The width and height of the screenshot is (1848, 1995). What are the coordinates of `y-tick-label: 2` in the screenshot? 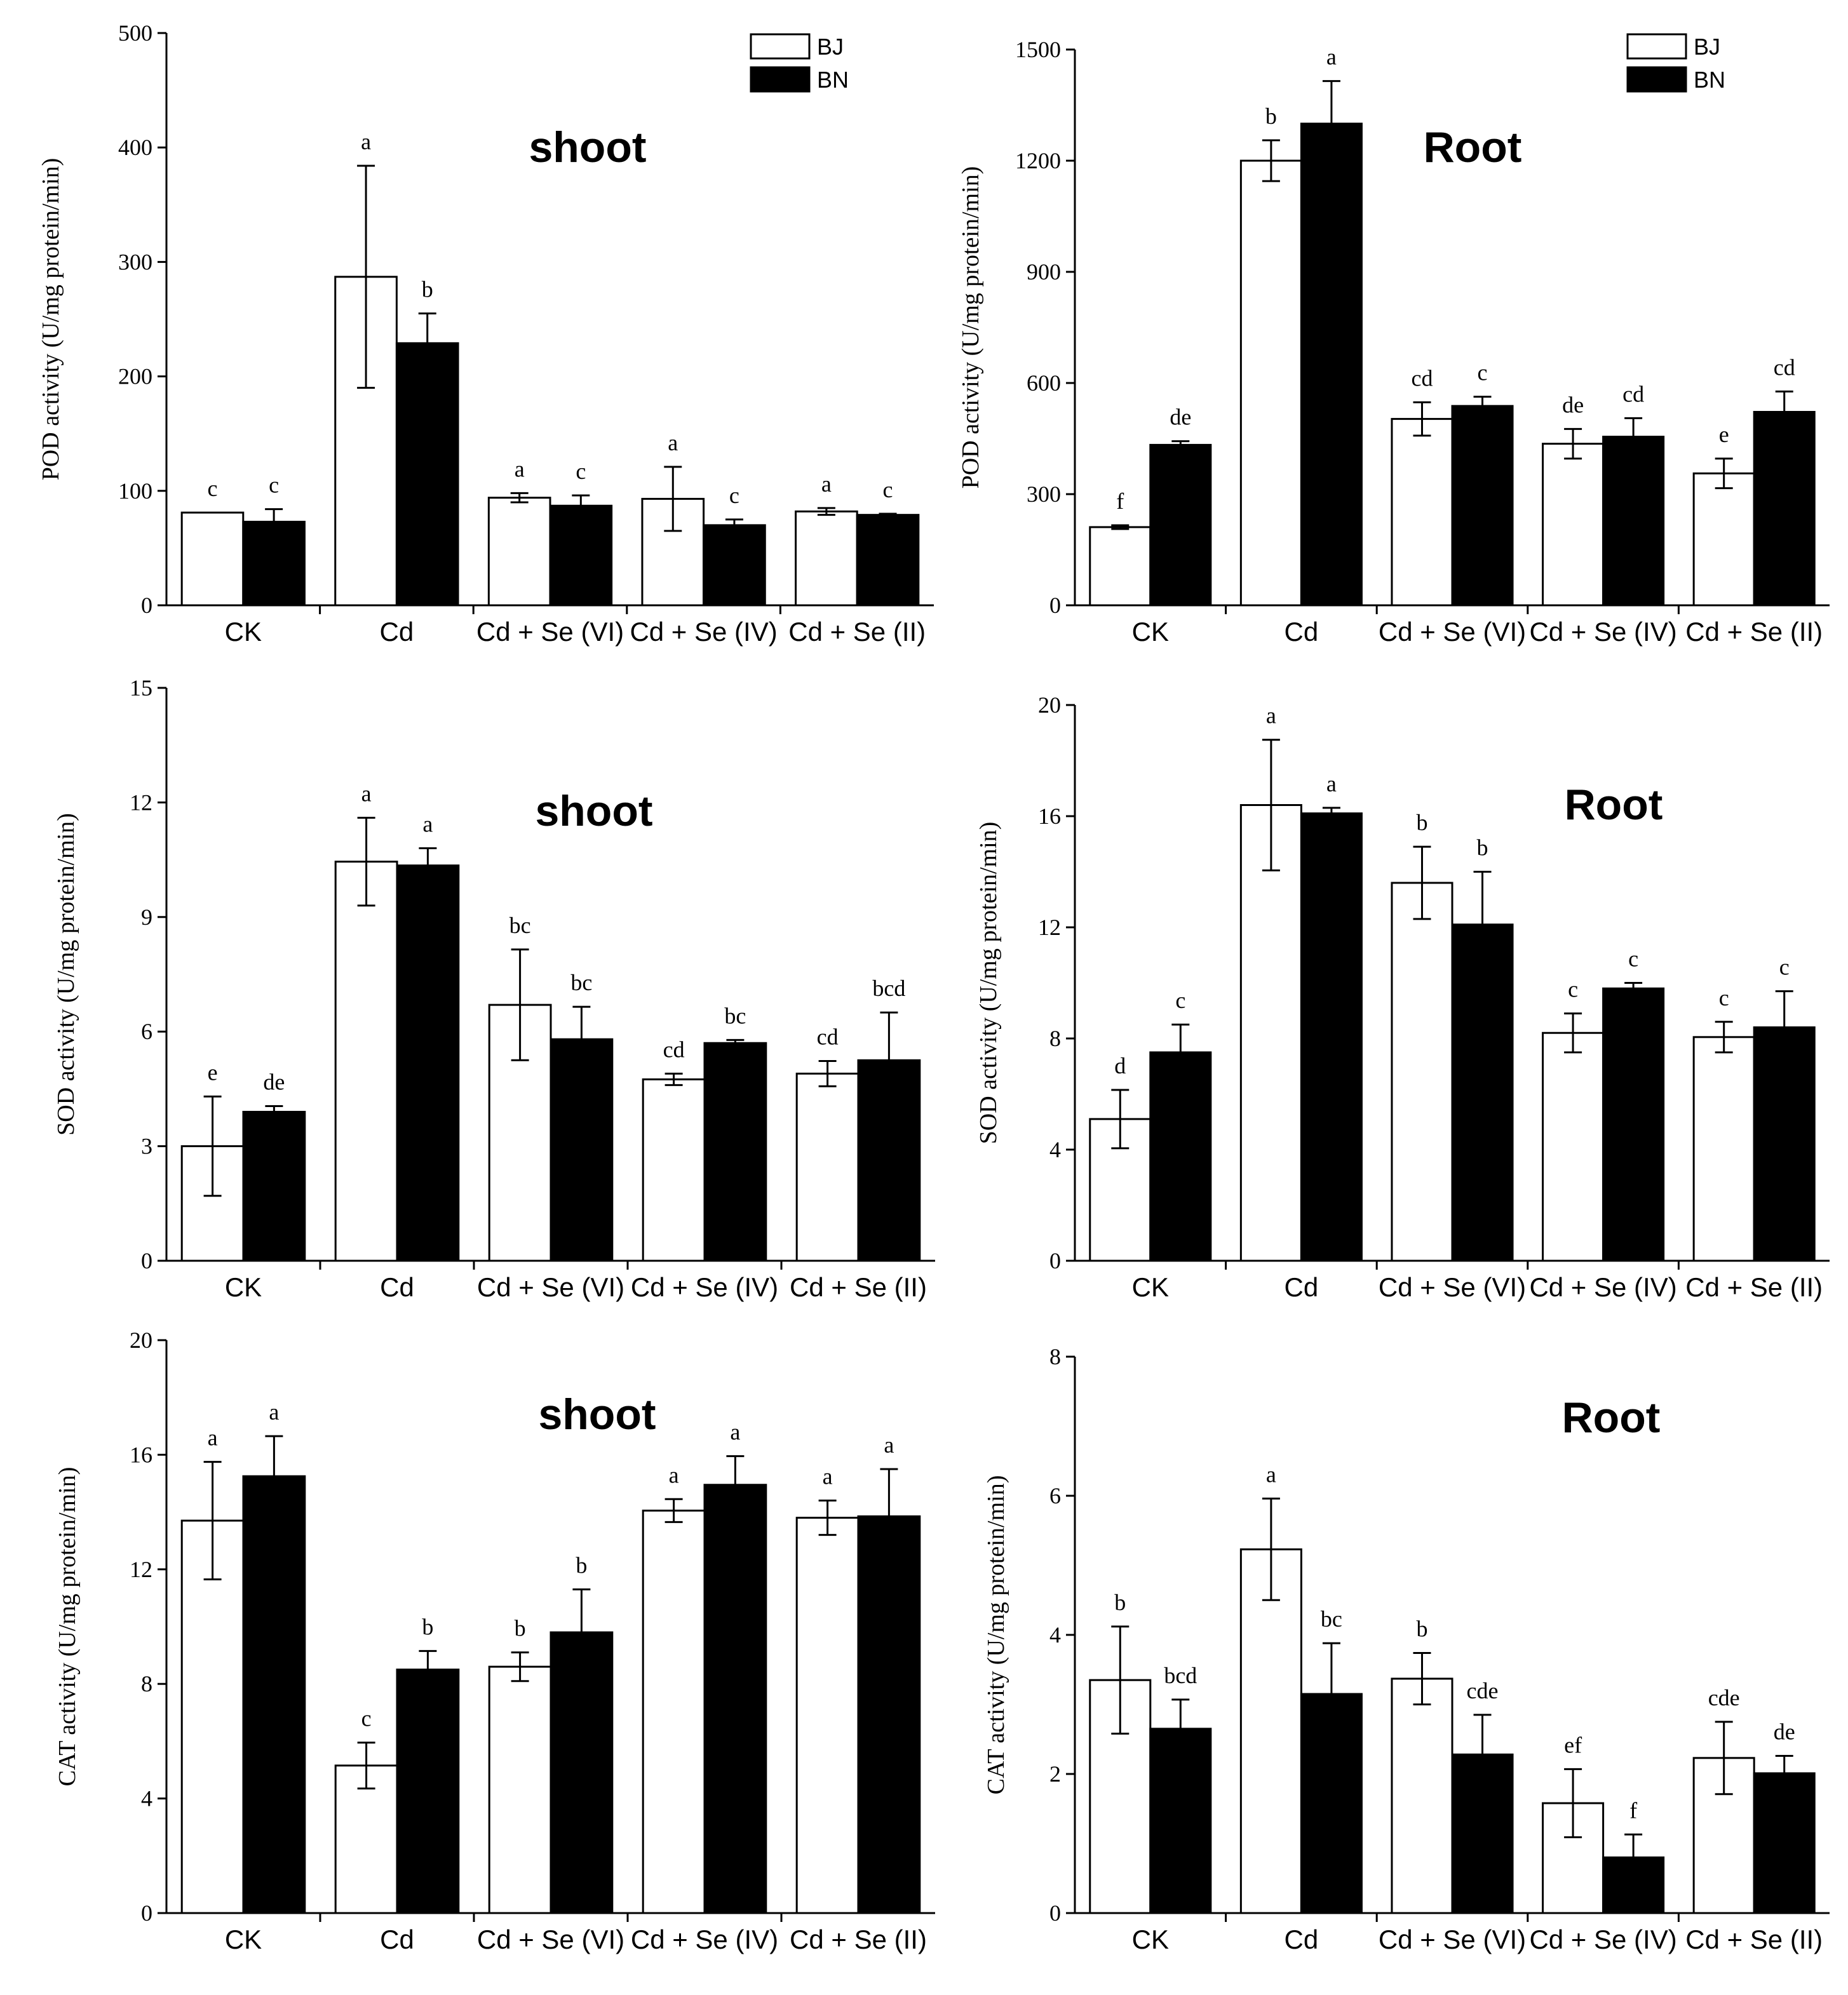 It's located at (1055, 1774).